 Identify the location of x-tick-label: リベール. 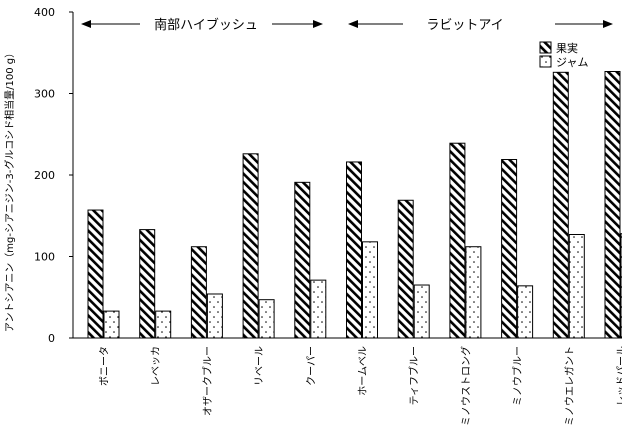
(260, 366).